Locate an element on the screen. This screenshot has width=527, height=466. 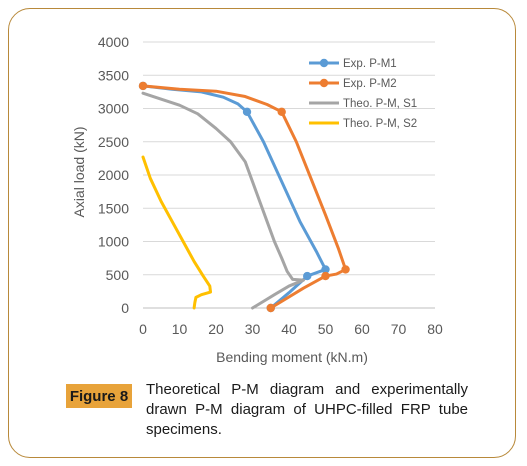
y-tick-label: 2500 is located at coordinates (113, 142).